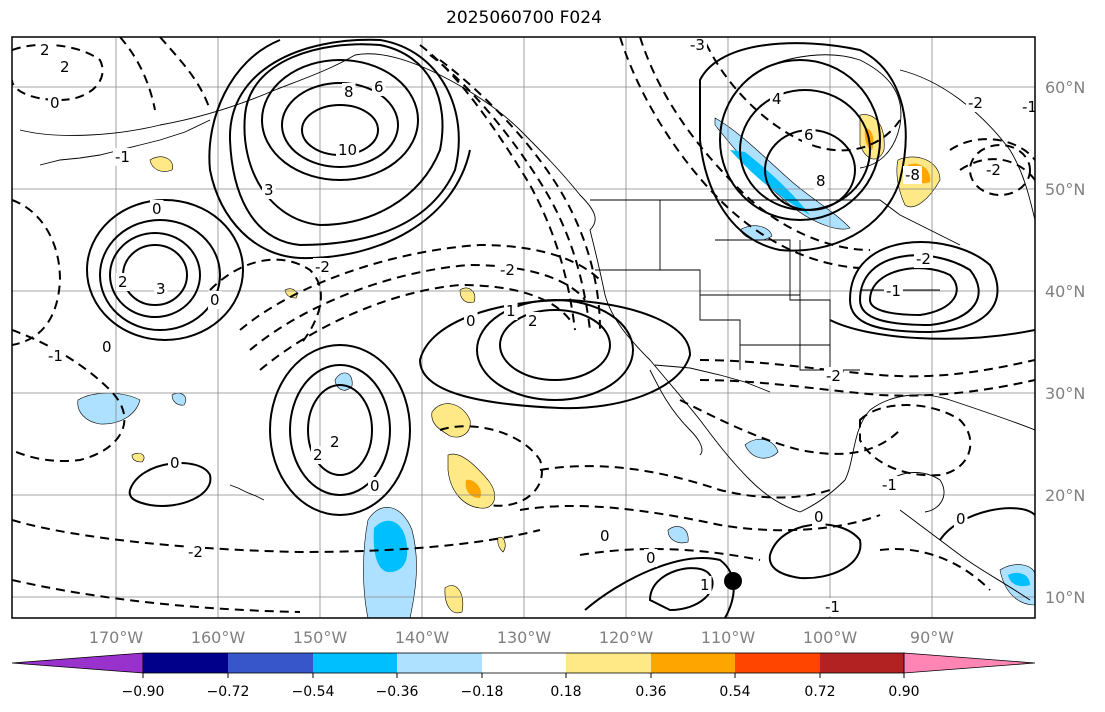  I want to click on contour-label: -8, so click(912, 175).